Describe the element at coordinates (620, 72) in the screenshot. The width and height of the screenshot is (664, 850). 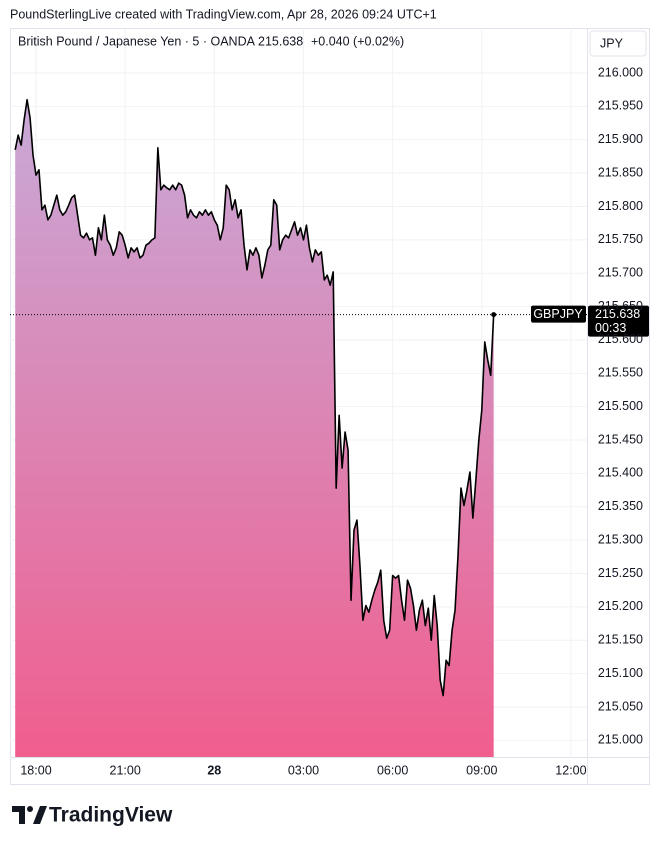
I see `y-tick-label: 216.000` at that location.